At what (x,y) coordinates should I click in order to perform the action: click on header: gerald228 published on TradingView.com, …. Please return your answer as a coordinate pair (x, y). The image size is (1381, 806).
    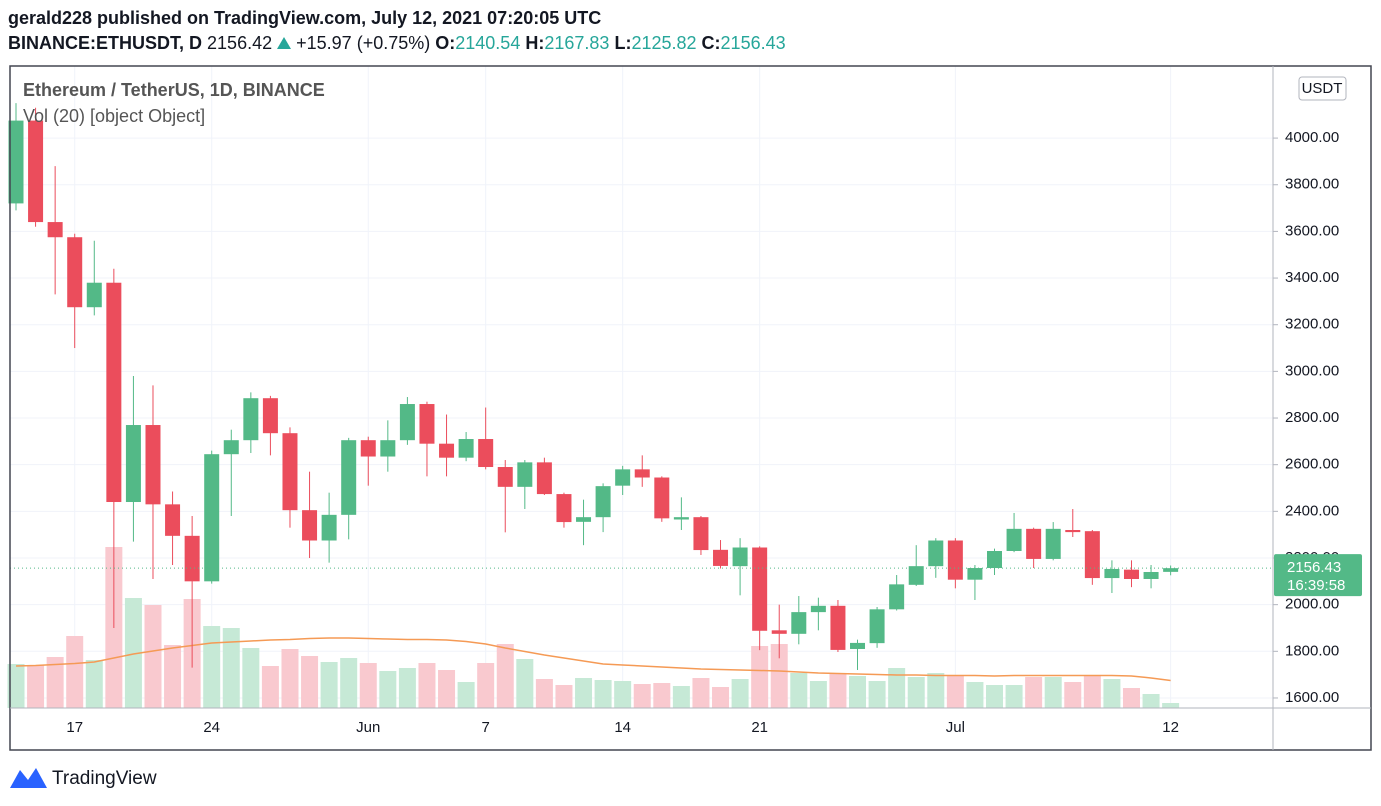
    Looking at the image, I should click on (397, 31).